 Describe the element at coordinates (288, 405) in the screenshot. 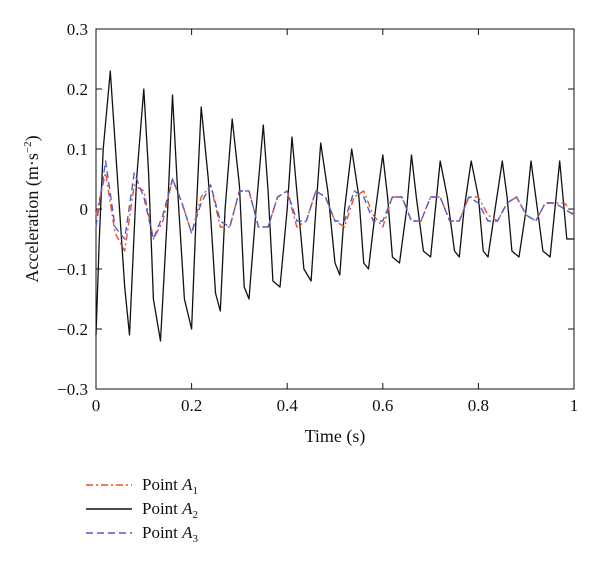

I see `x-tick-label: 0.4` at that location.